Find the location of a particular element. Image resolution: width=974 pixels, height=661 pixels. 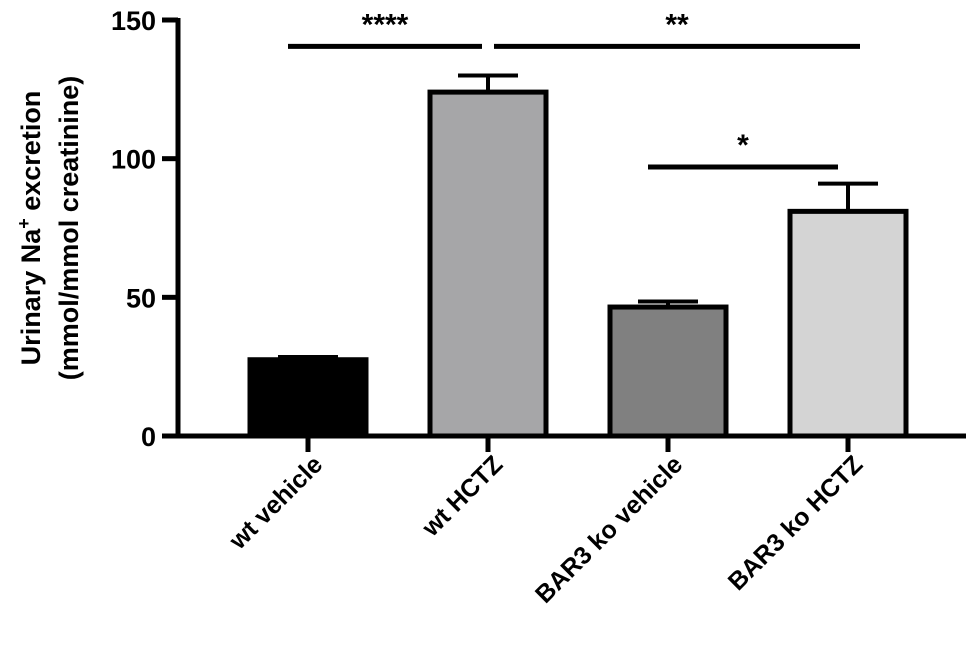

significance-label-1: ** is located at coordinates (677, 24).